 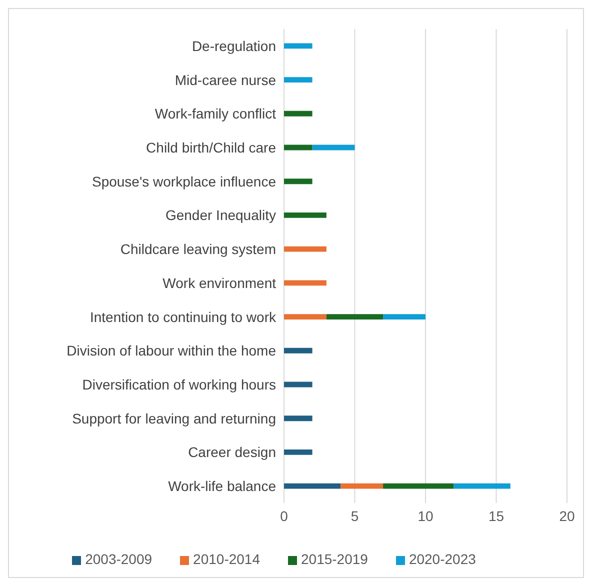 I want to click on x-tick-label: 20, so click(x=567, y=516).